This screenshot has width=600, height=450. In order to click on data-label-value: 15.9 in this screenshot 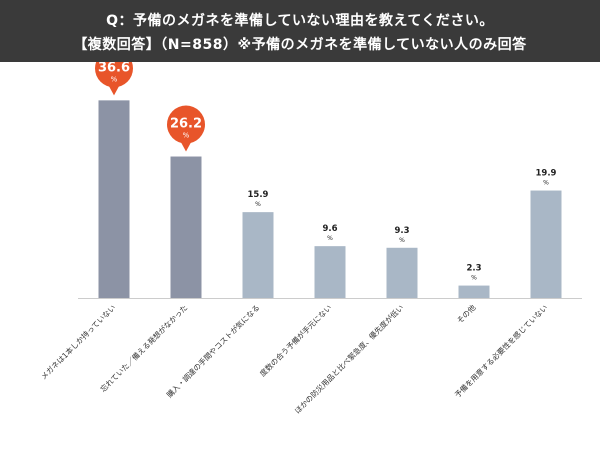, I will do `click(258, 195)`.